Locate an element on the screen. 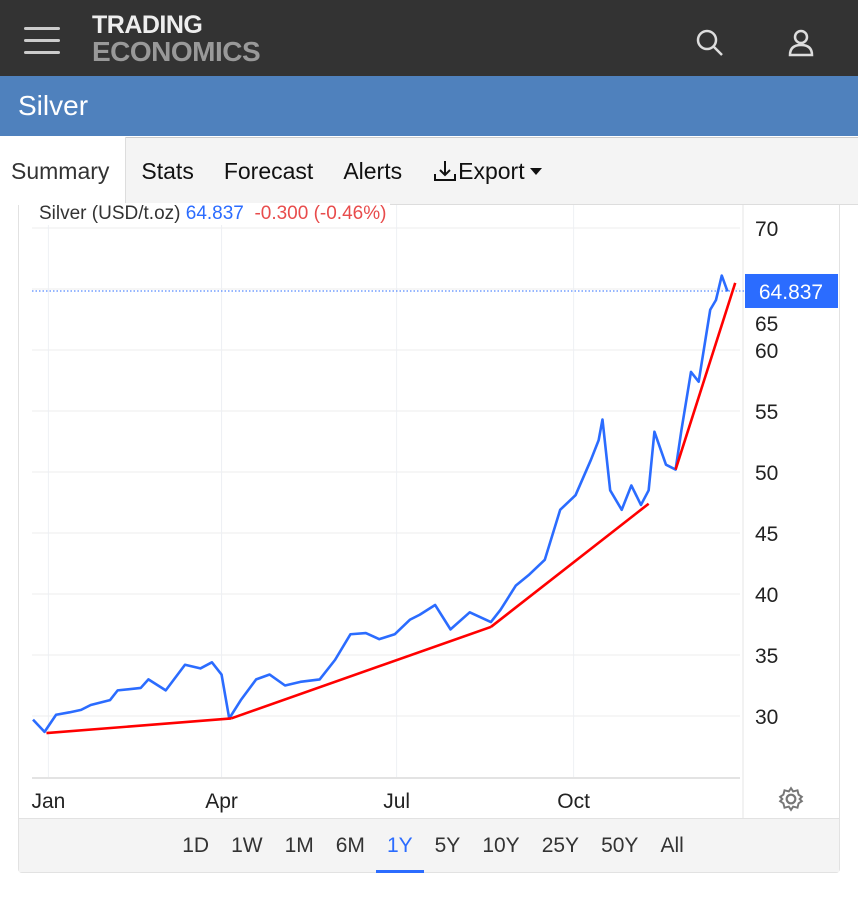  range-1y: 1Y is located at coordinates (399, 846).